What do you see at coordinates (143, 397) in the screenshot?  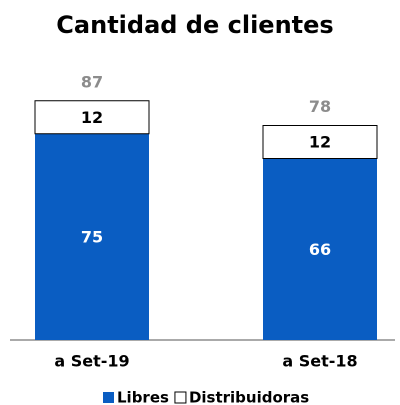 I see `legend-label: Libres` at bounding box center [143, 397].